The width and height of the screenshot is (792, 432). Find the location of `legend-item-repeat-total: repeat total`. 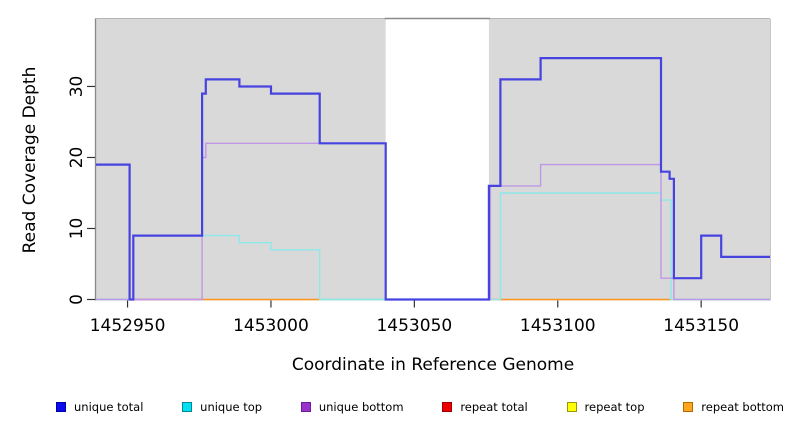

legend-item-repeat-total: repeat total is located at coordinates (485, 407).